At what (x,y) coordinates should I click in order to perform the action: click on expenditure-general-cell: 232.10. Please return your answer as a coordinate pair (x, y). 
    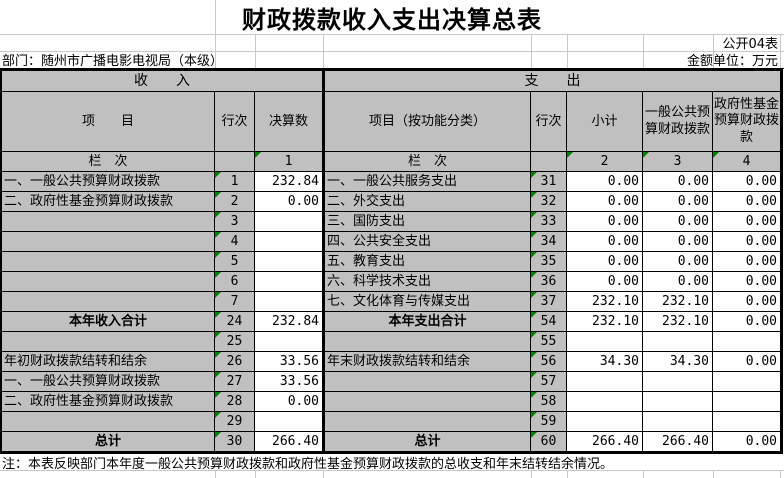
    Looking at the image, I should click on (678, 322).